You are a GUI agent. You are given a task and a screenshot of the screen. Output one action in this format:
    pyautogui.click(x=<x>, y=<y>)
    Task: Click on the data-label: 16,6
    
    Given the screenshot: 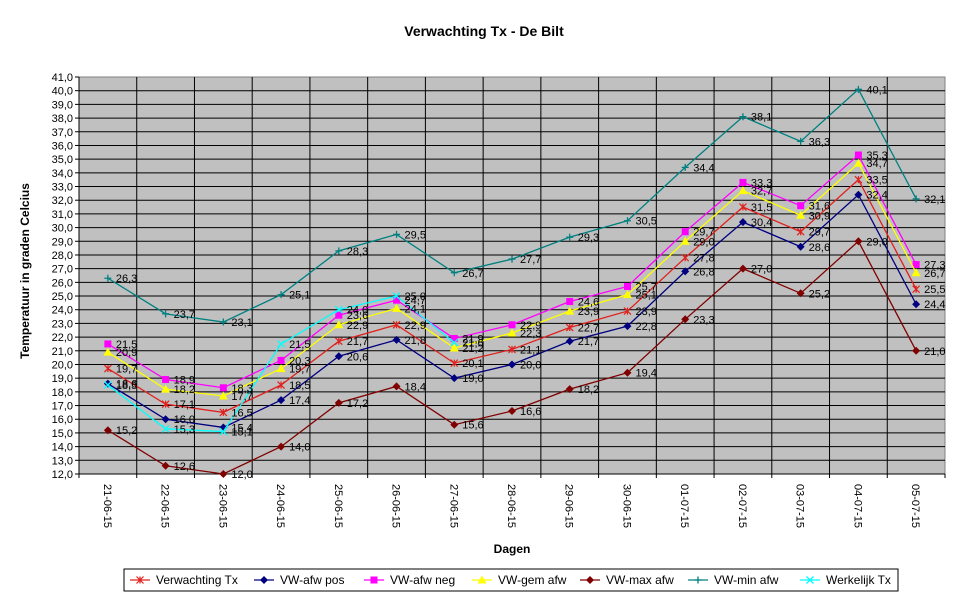 What is the action you would take?
    pyautogui.click(x=530, y=412)
    